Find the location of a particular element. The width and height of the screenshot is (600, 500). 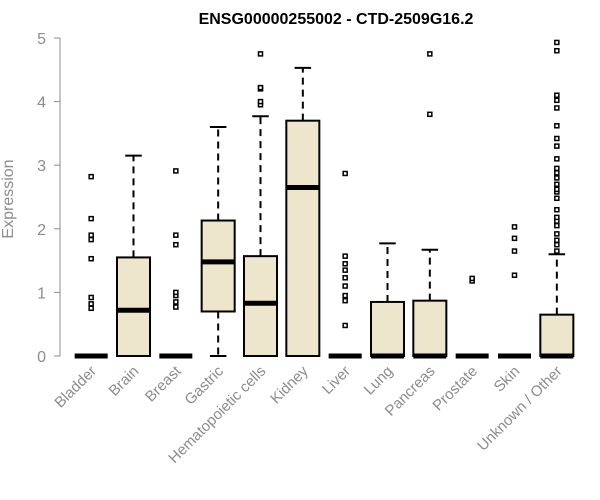

box-skin is located at coordinates (514, 291).